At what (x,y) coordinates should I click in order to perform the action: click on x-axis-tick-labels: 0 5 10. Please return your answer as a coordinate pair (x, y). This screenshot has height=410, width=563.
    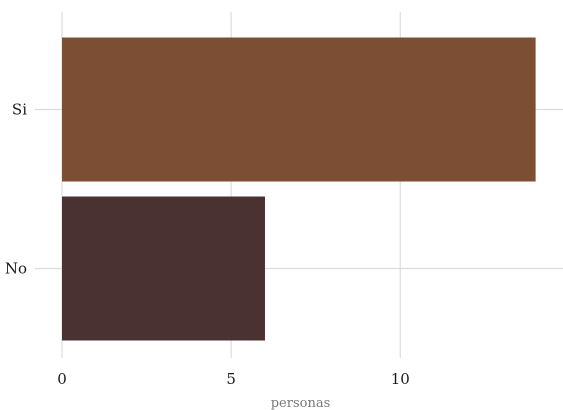
    Looking at the image, I should click on (233, 379).